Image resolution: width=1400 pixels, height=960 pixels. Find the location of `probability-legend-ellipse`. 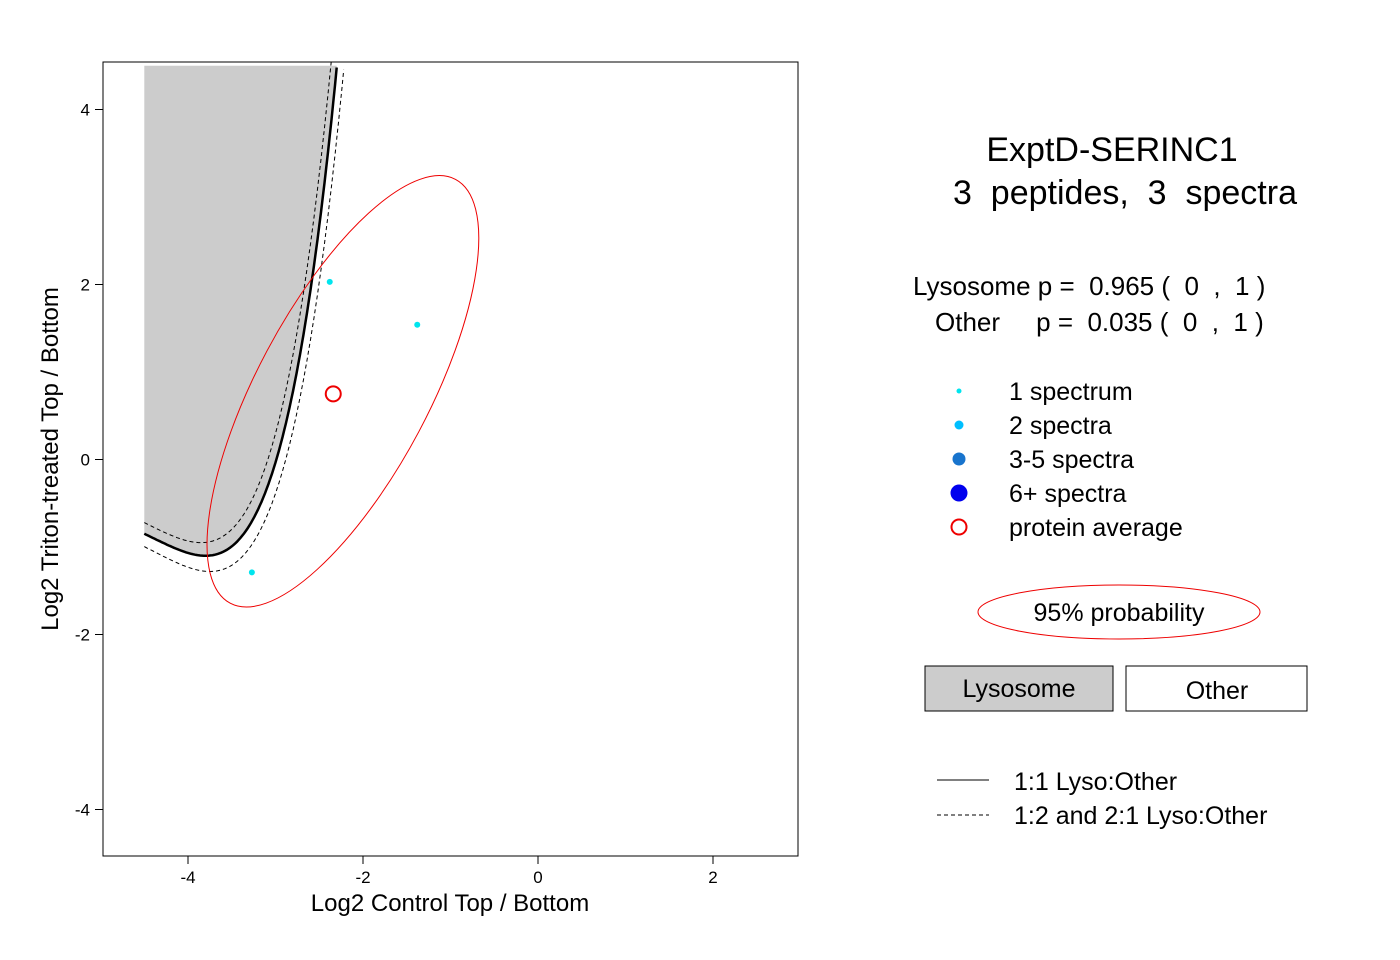

probability-legend-ellipse is located at coordinates (1119, 612).